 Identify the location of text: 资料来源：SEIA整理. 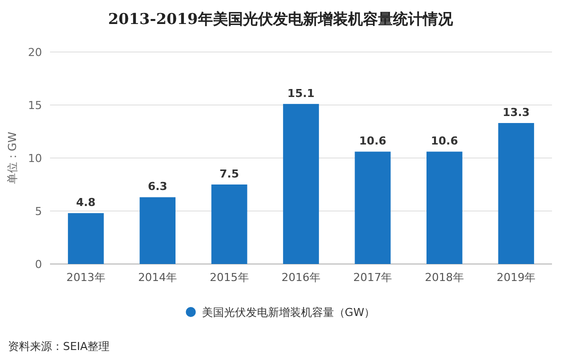
(59, 346).